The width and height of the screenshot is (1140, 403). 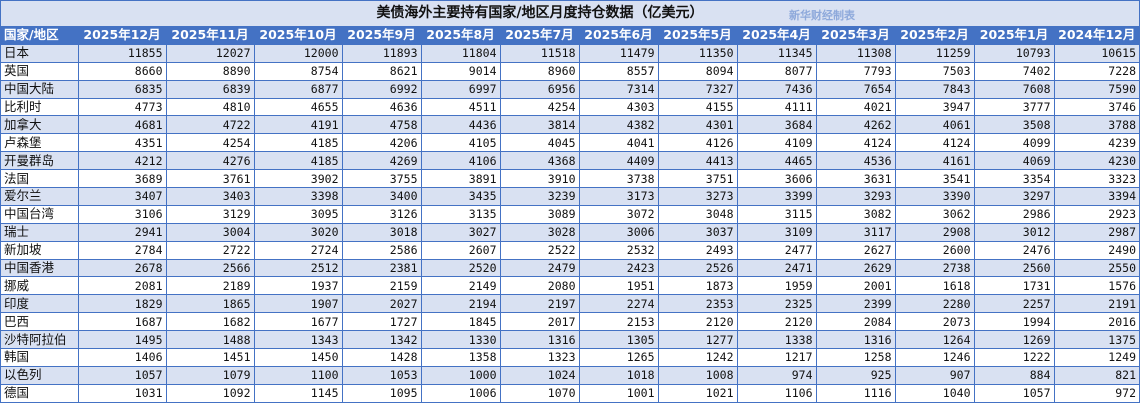 I want to click on holding-value-cell: 4536, so click(x=855, y=161).